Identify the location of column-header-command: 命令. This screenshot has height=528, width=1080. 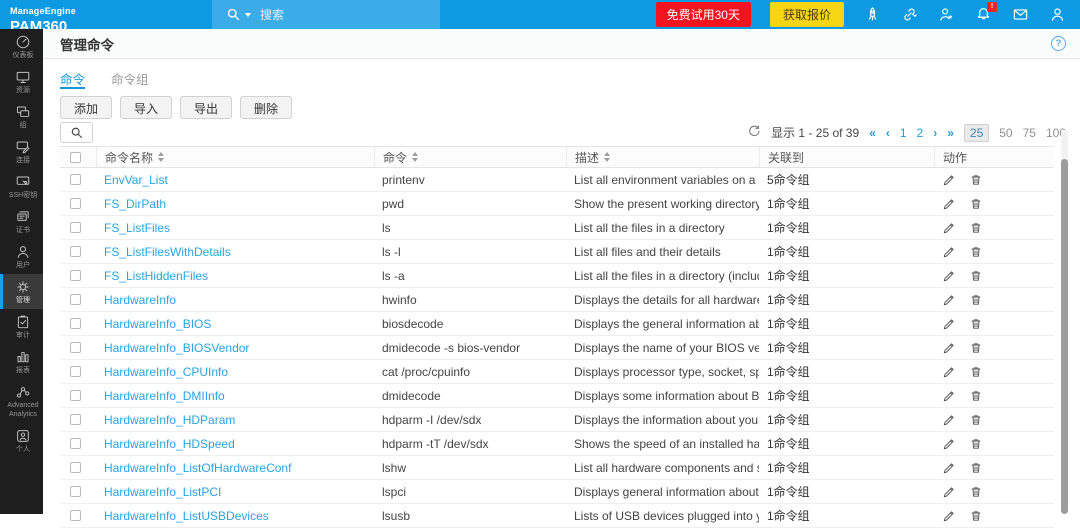
(470, 157).